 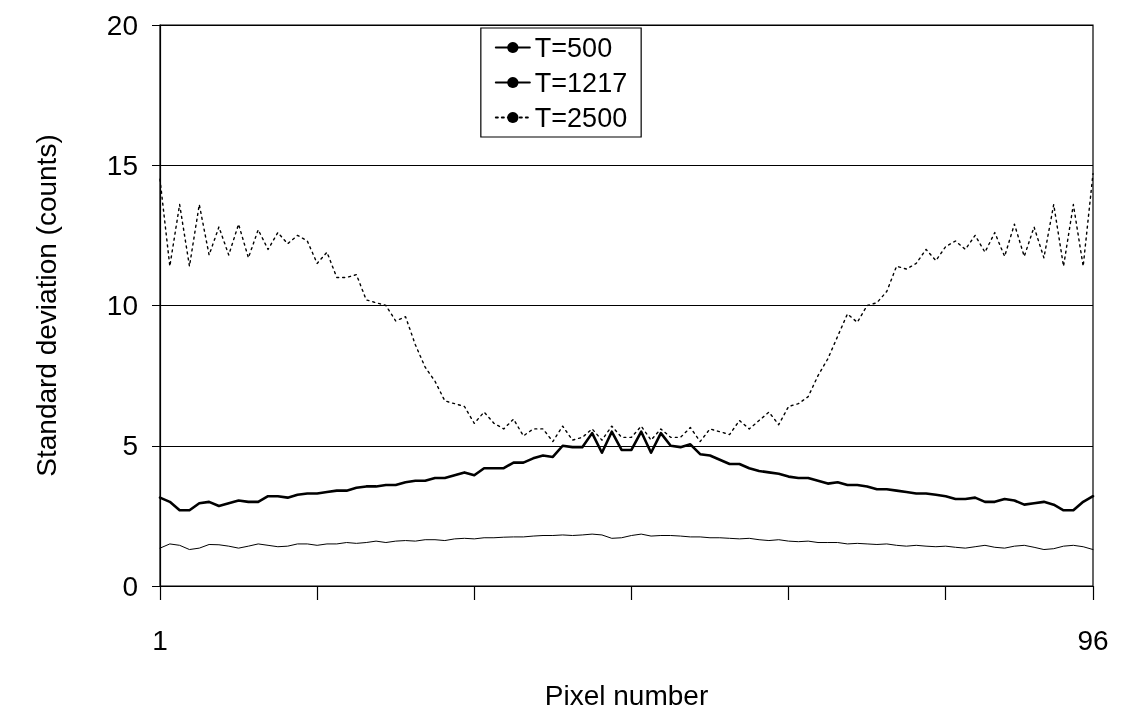 I want to click on y-tick-label: 10, so click(x=122, y=305).